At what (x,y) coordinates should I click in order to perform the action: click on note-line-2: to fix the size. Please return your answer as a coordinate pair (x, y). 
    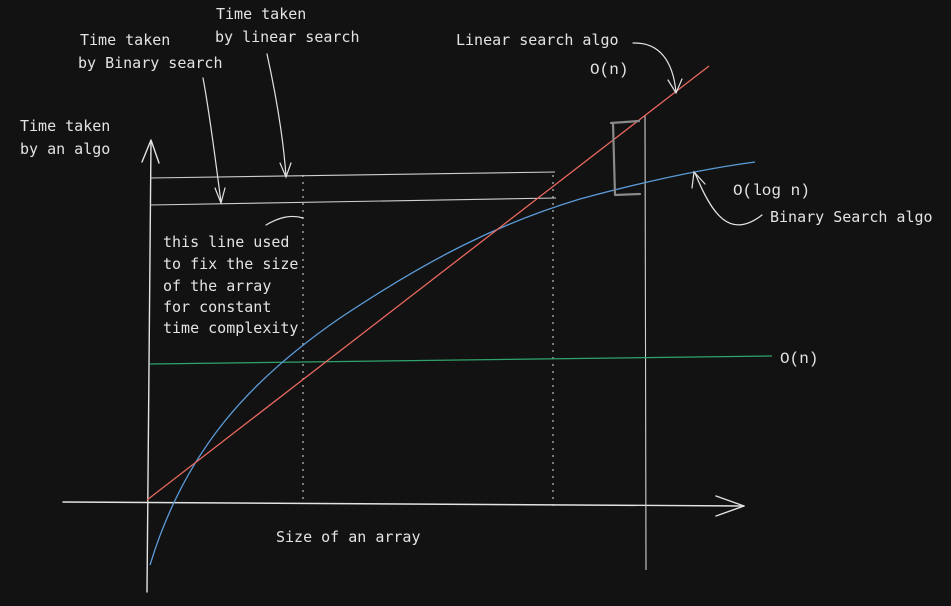
    Looking at the image, I should click on (230, 264).